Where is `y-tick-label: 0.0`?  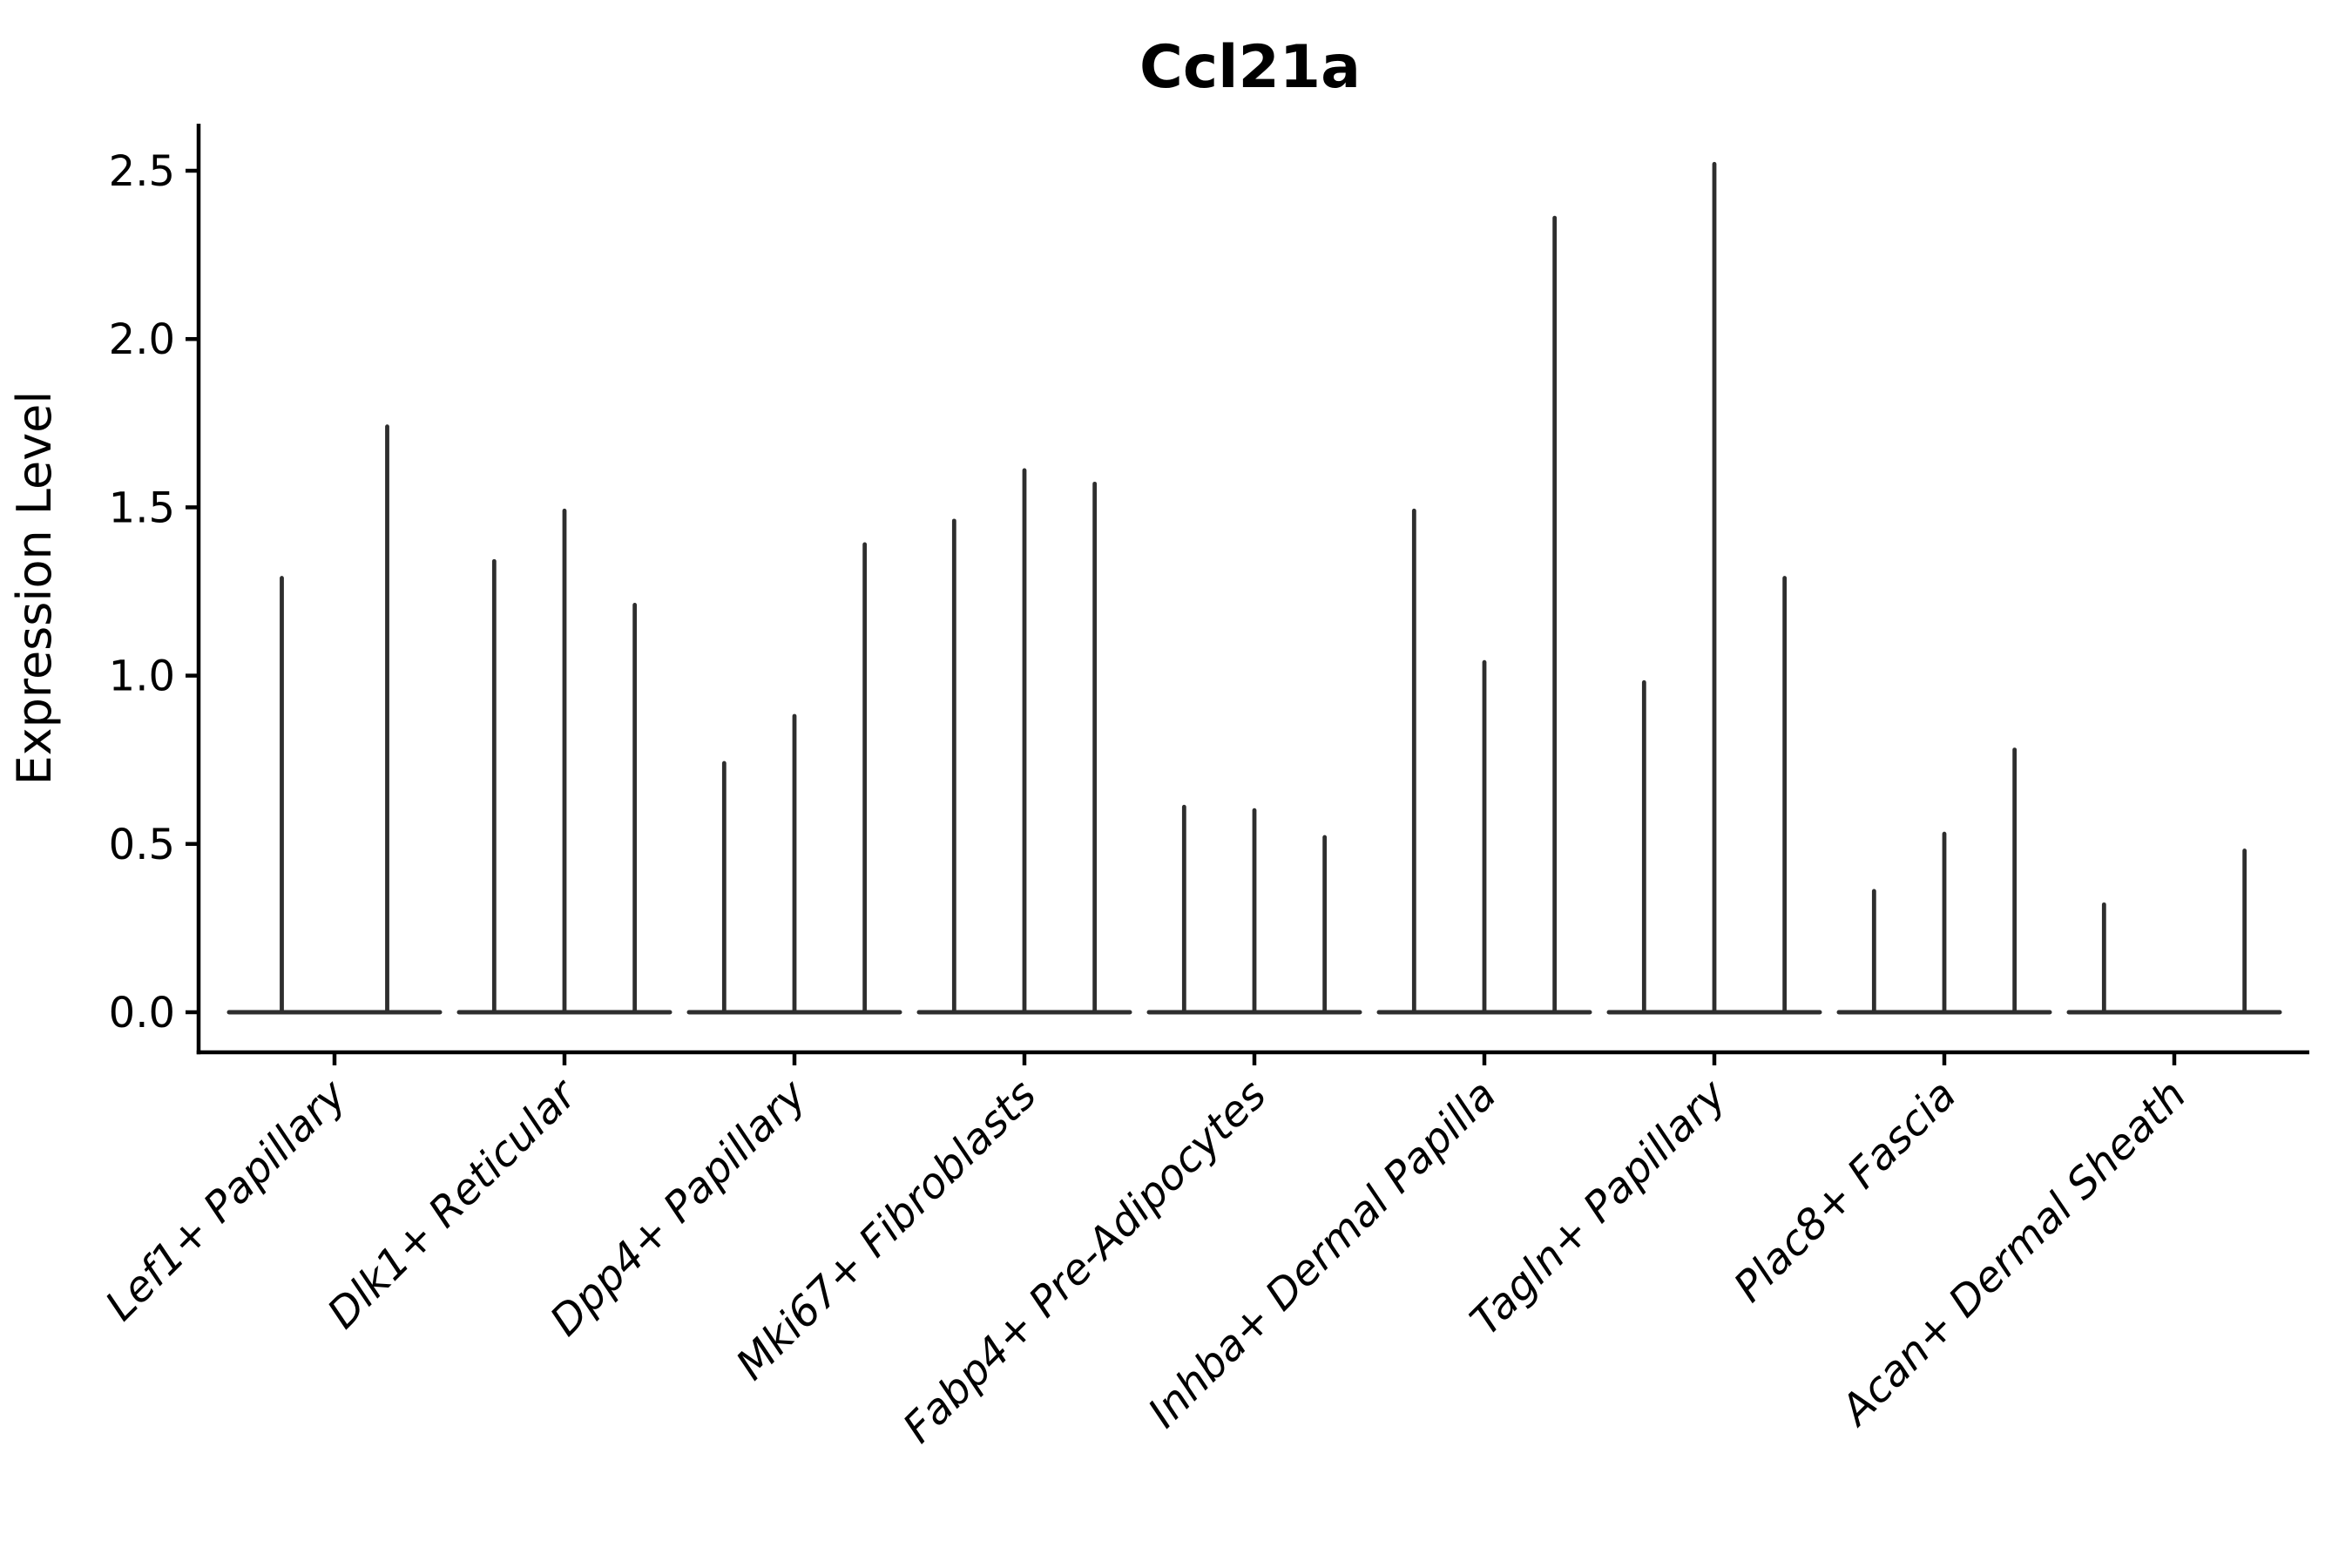 y-tick-label: 0.0 is located at coordinates (142, 1013).